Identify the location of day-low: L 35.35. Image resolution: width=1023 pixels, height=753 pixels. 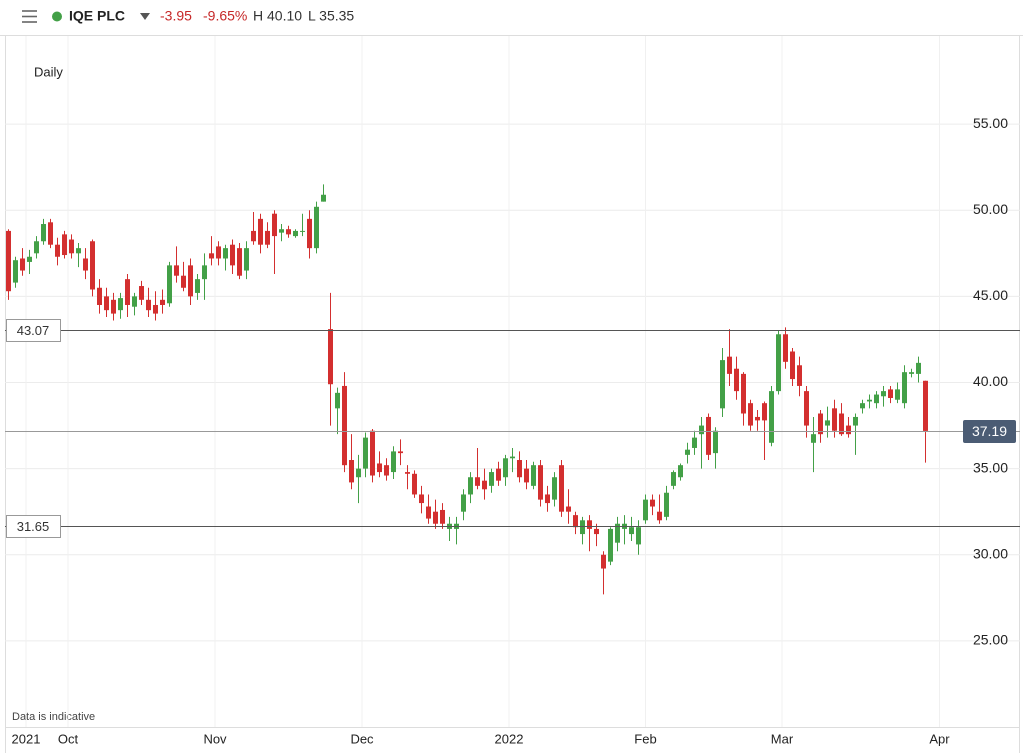
(331, 16).